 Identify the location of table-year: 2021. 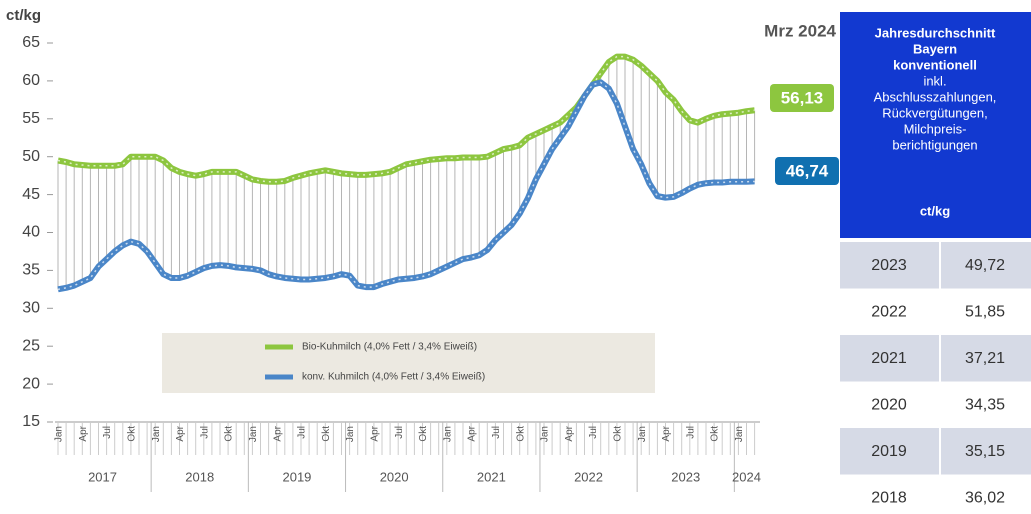
(889, 358).